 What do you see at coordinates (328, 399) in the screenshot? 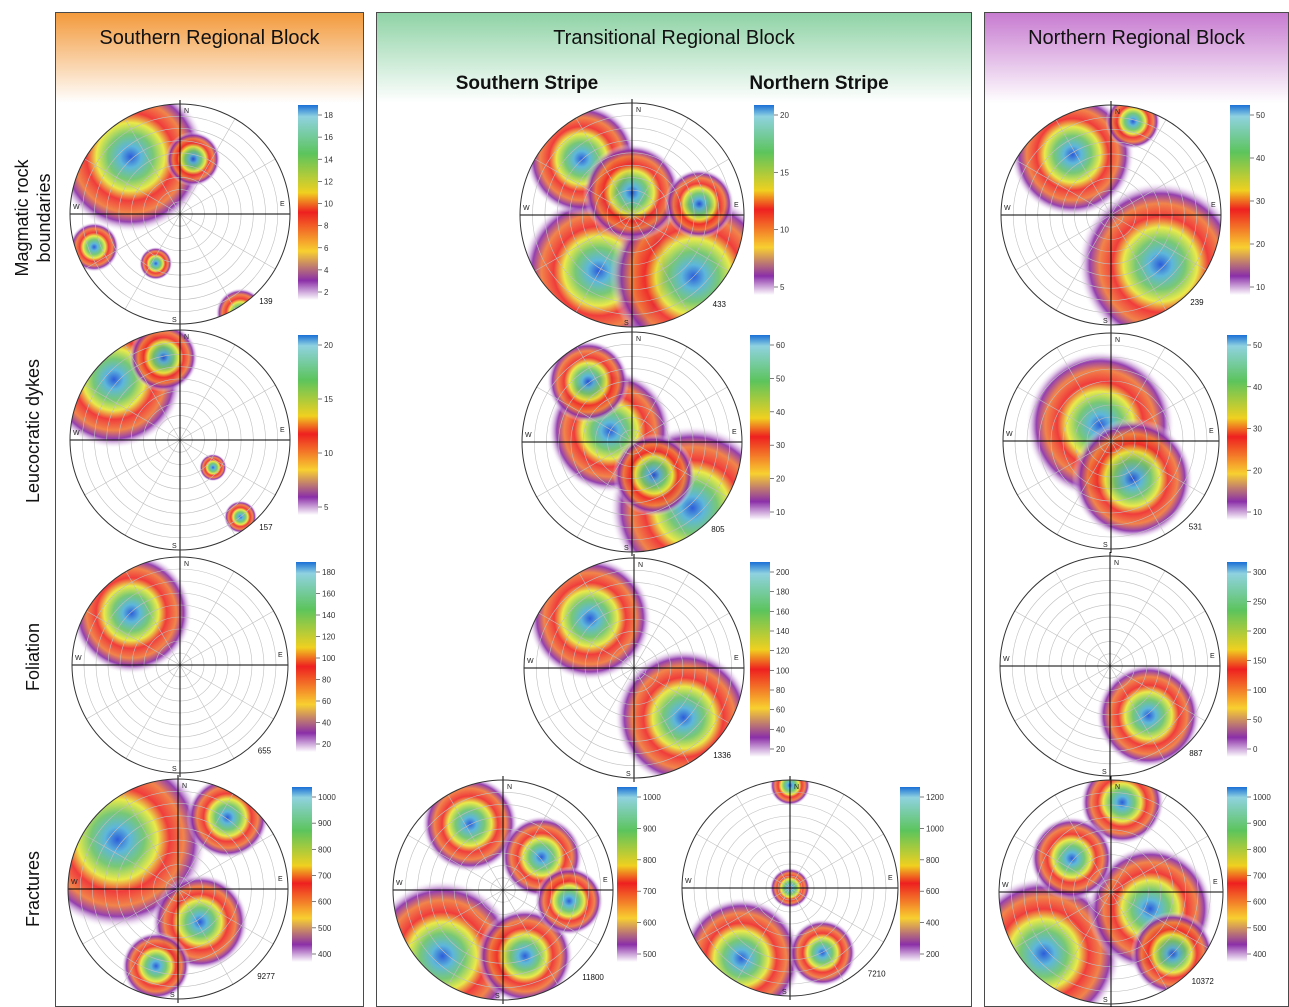
I see `scale-label: 15` at bounding box center [328, 399].